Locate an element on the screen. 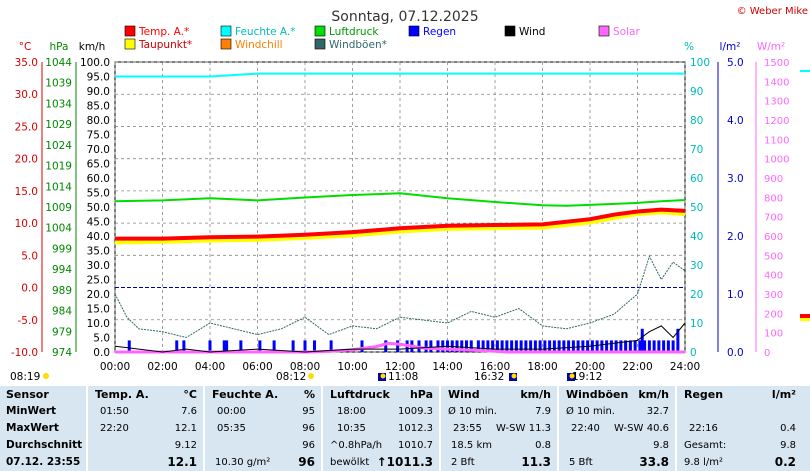 The image size is (810, 471). sensor-header: Sensor is located at coordinates (27, 394).